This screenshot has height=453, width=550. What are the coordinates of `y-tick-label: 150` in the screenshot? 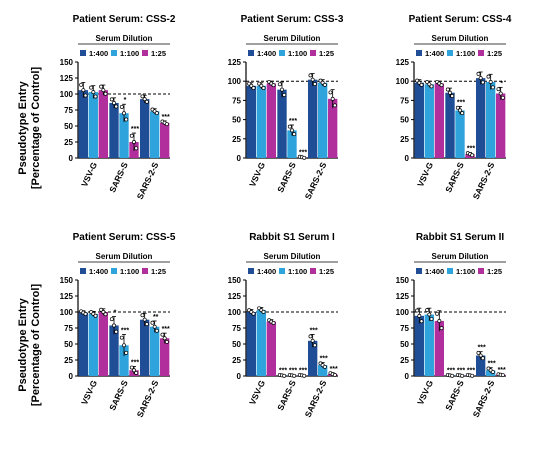 It's located at (235, 280).